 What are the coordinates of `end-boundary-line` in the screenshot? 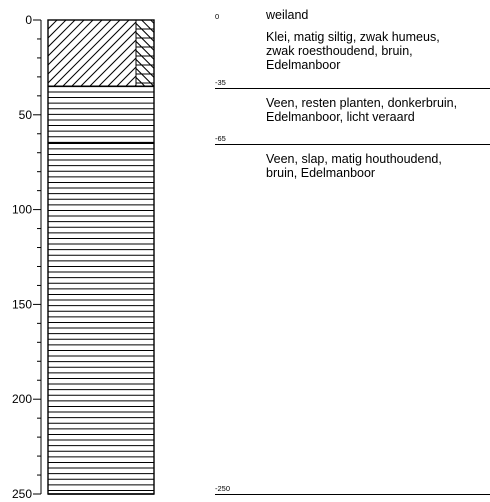 It's located at (352, 494).